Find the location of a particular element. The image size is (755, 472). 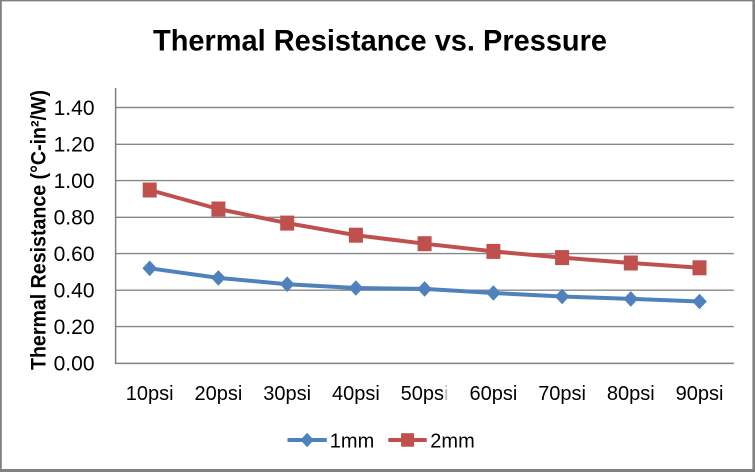

svg-text: 20psi is located at coordinates (218, 394).